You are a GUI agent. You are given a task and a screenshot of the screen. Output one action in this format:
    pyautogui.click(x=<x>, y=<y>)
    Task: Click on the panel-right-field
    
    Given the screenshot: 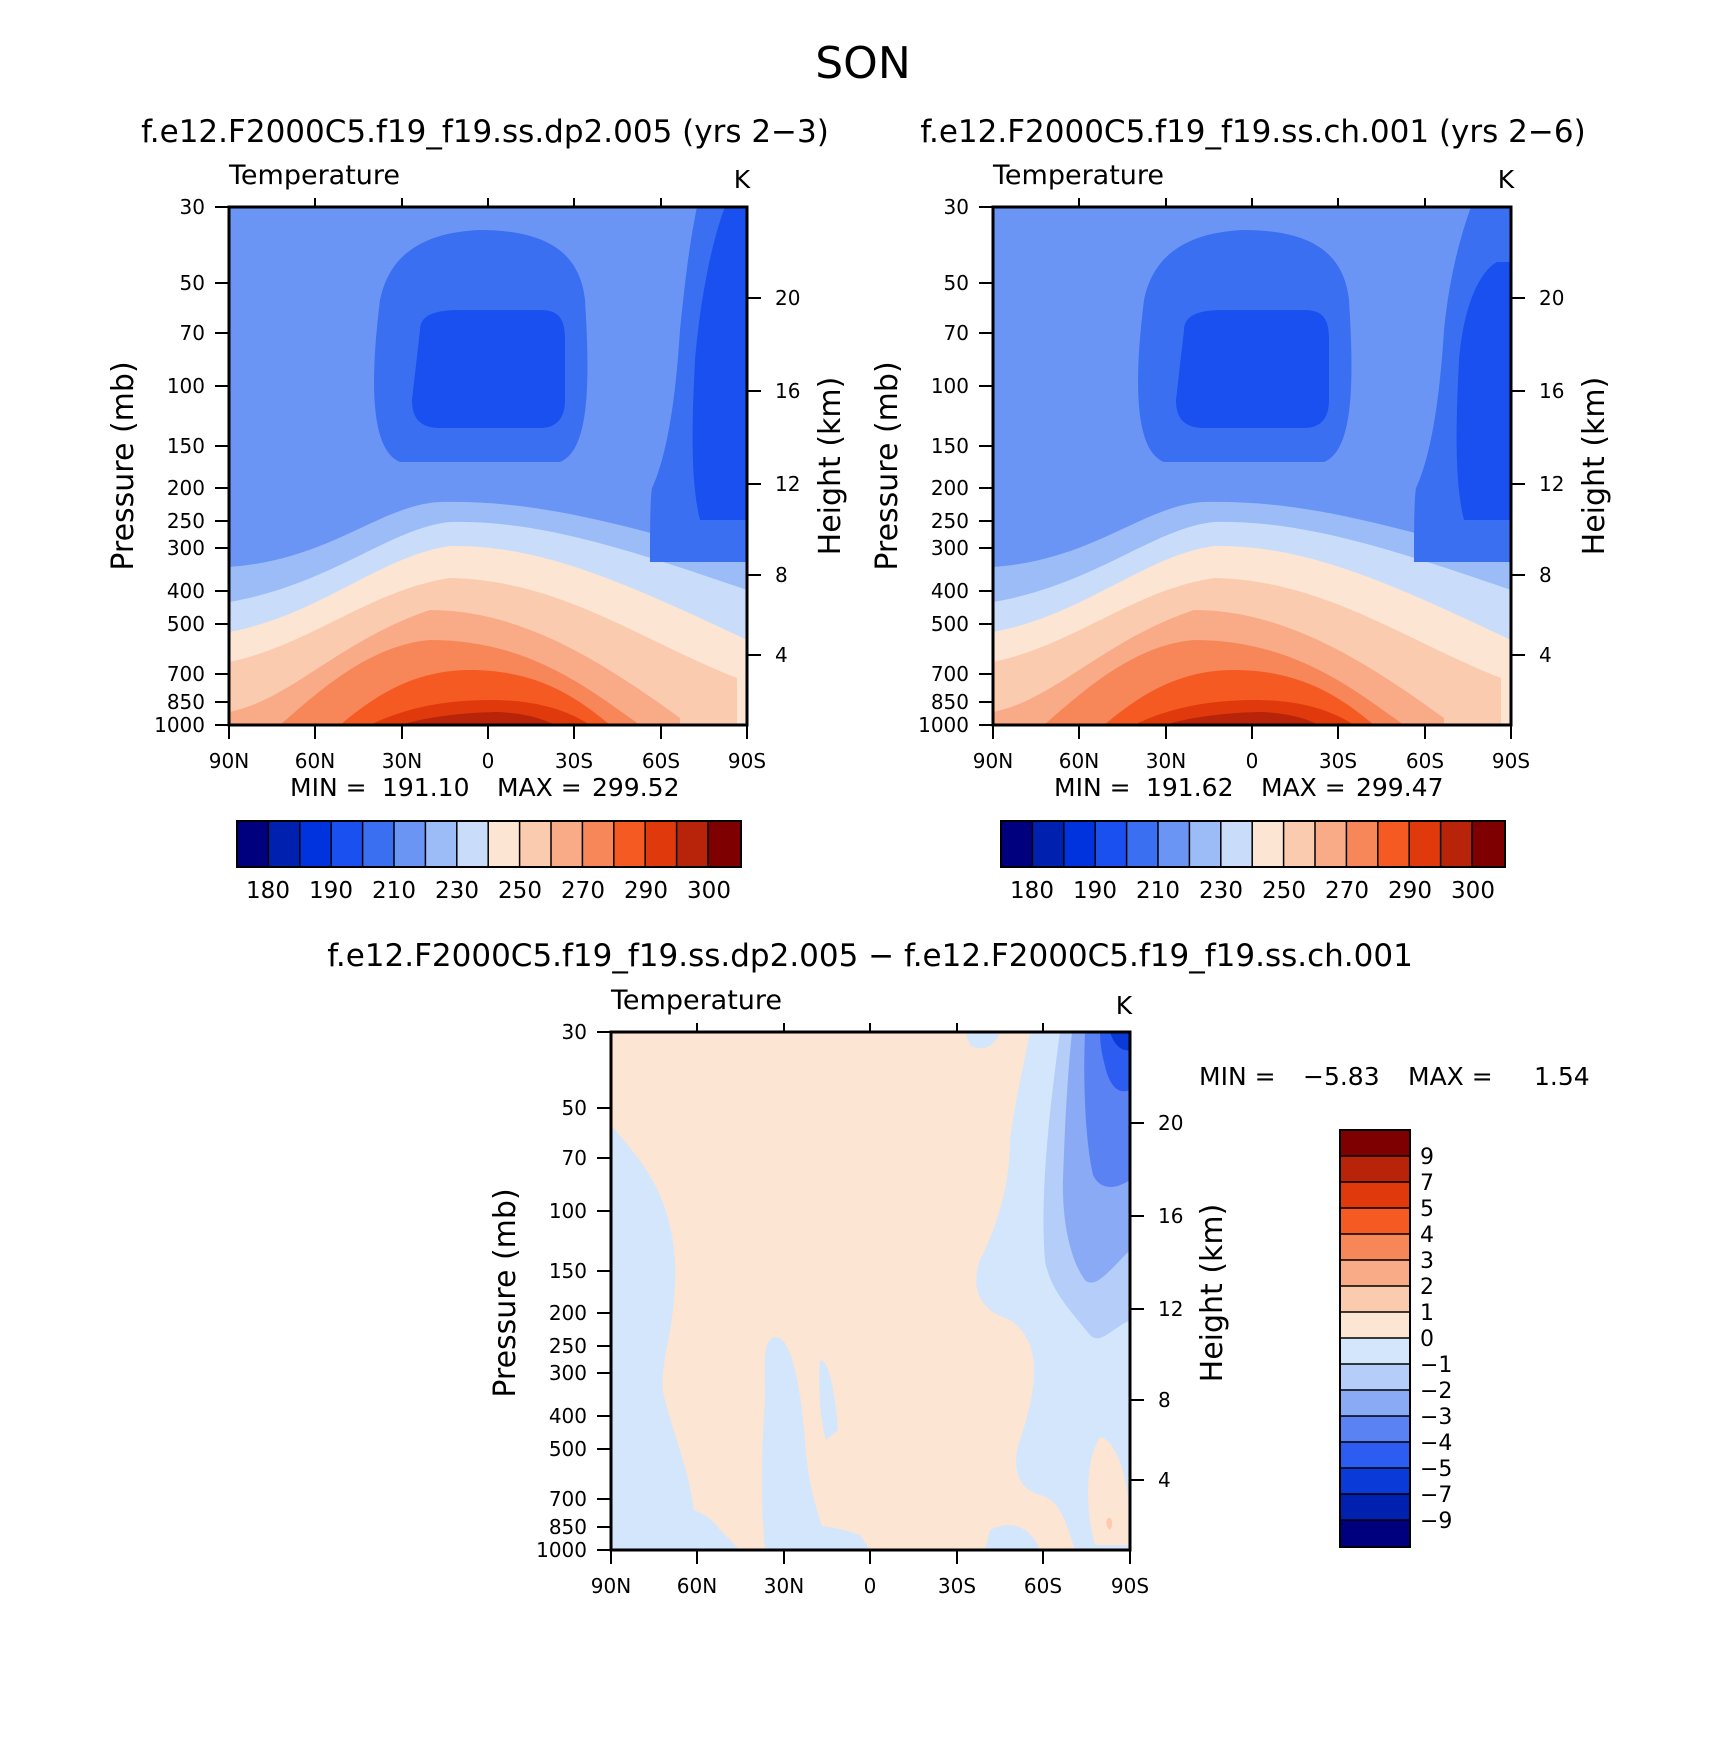 What is the action you would take?
    pyautogui.click(x=1252, y=466)
    